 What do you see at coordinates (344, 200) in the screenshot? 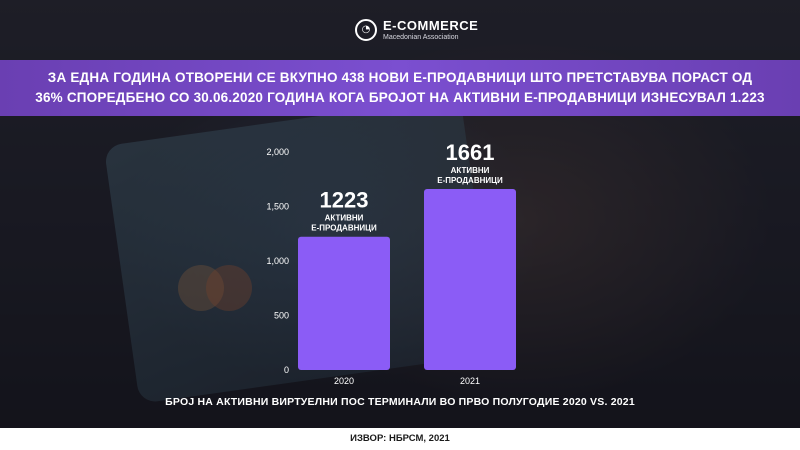
I see `data-label: 1223` at bounding box center [344, 200].